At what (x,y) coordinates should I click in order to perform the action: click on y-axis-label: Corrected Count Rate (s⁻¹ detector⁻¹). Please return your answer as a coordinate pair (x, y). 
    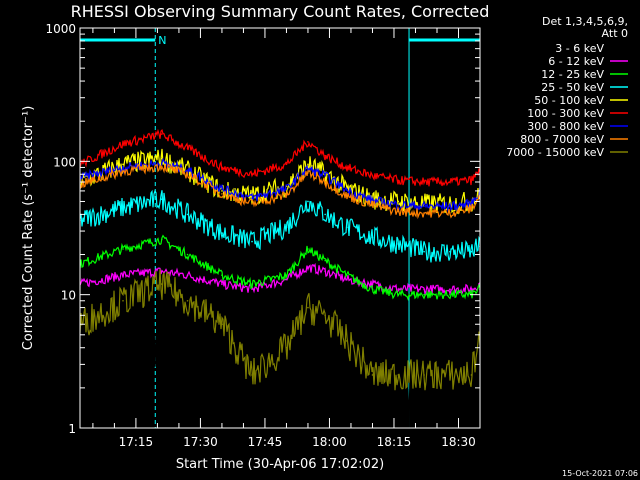
    Looking at the image, I should click on (28, 228).